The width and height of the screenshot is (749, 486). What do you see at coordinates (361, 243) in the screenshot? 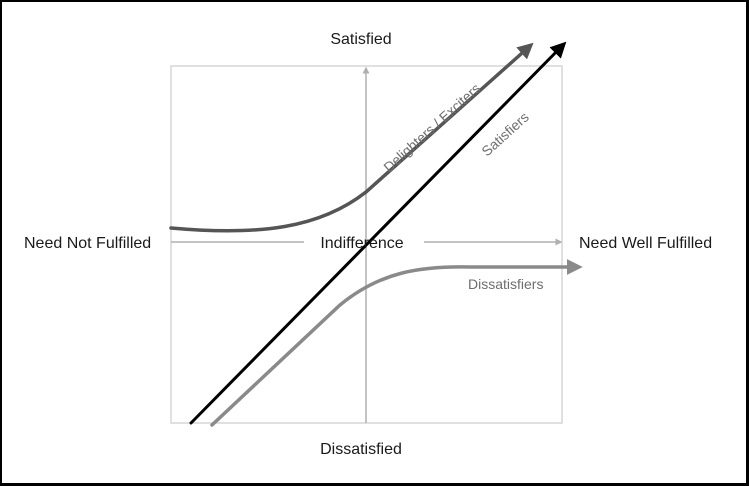
I see `indifference-label: Indifference` at bounding box center [361, 243].